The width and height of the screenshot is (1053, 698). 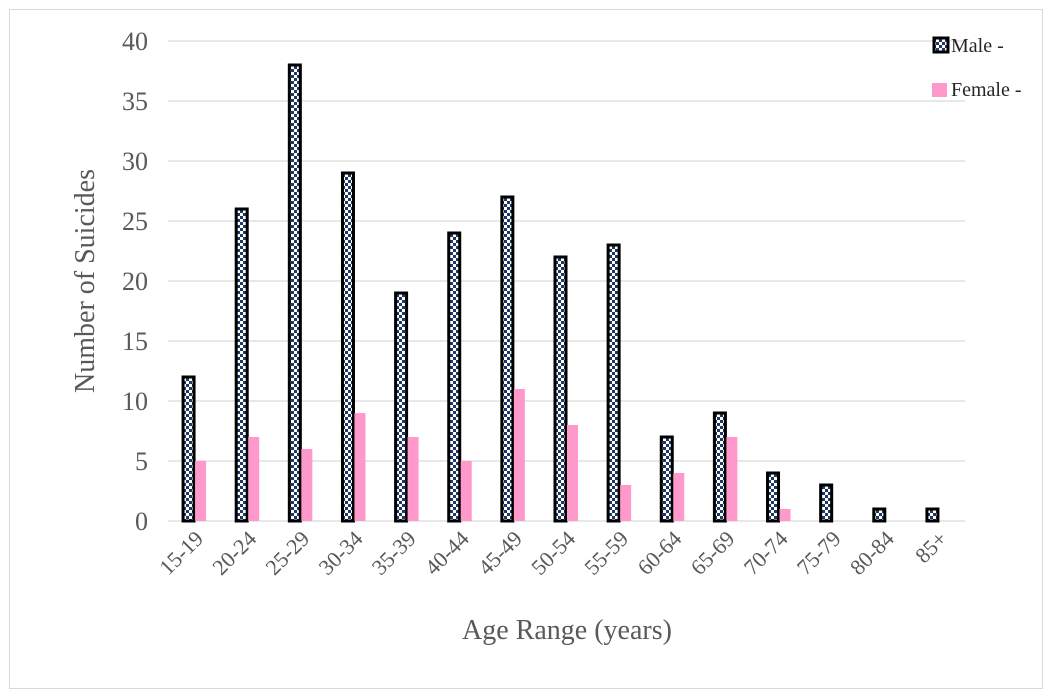 I want to click on x-tick-label: 85+, so click(x=931, y=547).